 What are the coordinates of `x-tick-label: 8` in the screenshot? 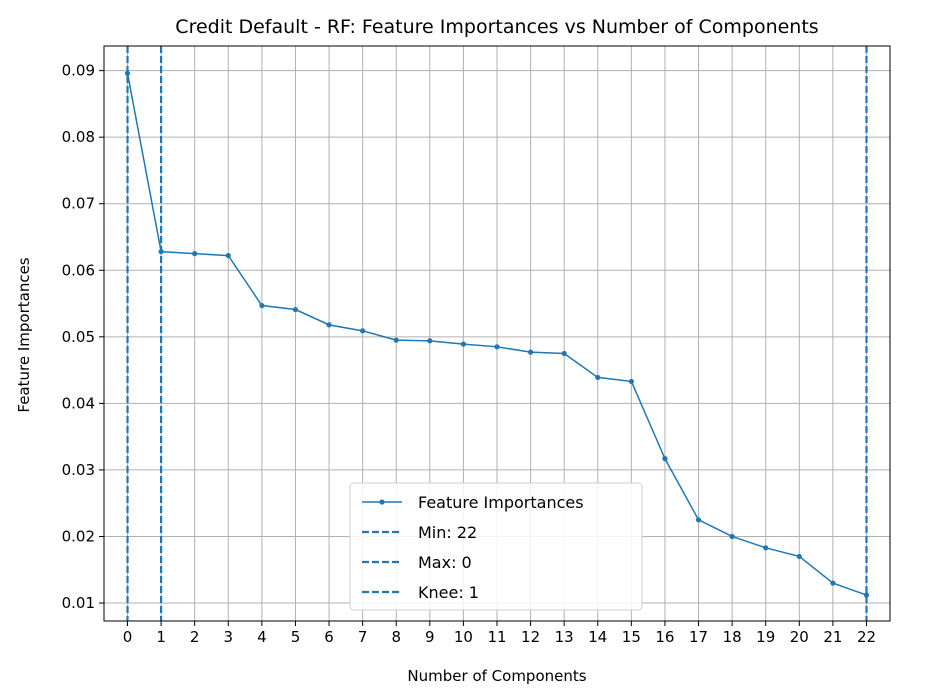 It's located at (396, 637).